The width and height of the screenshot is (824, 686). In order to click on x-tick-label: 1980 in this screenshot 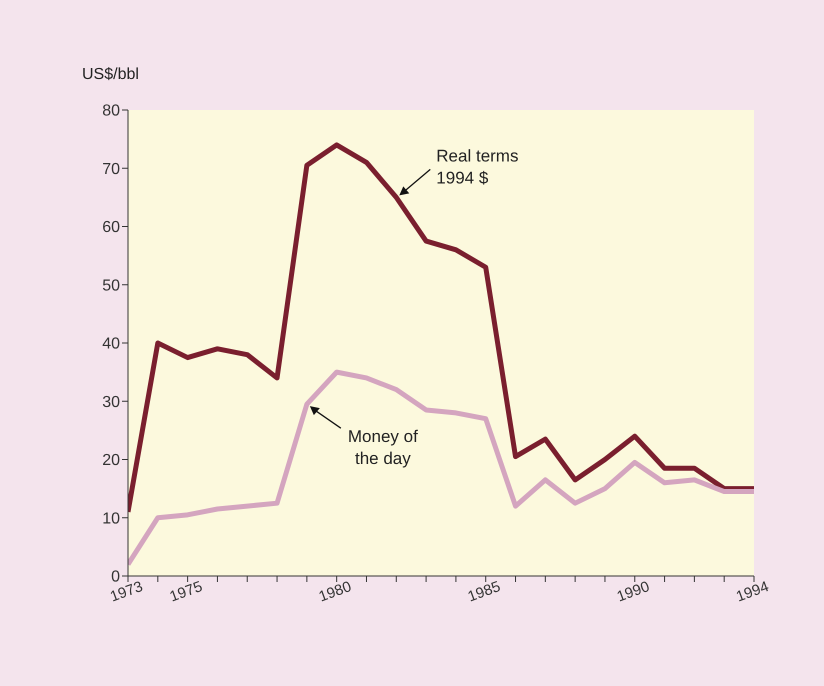, I will do `click(335, 592)`.